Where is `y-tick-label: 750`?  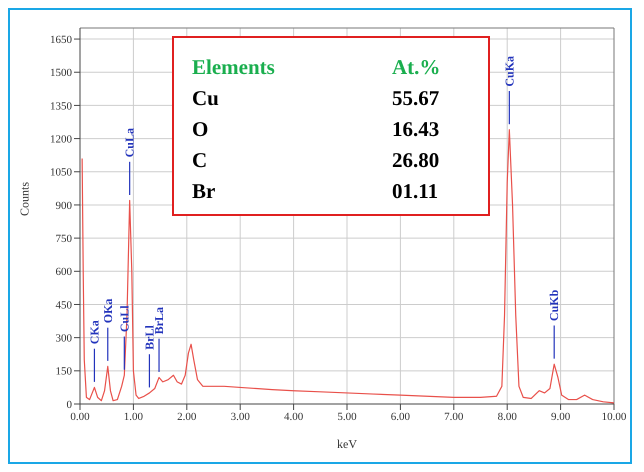
y-tick-label: 750 is located at coordinates (64, 239).